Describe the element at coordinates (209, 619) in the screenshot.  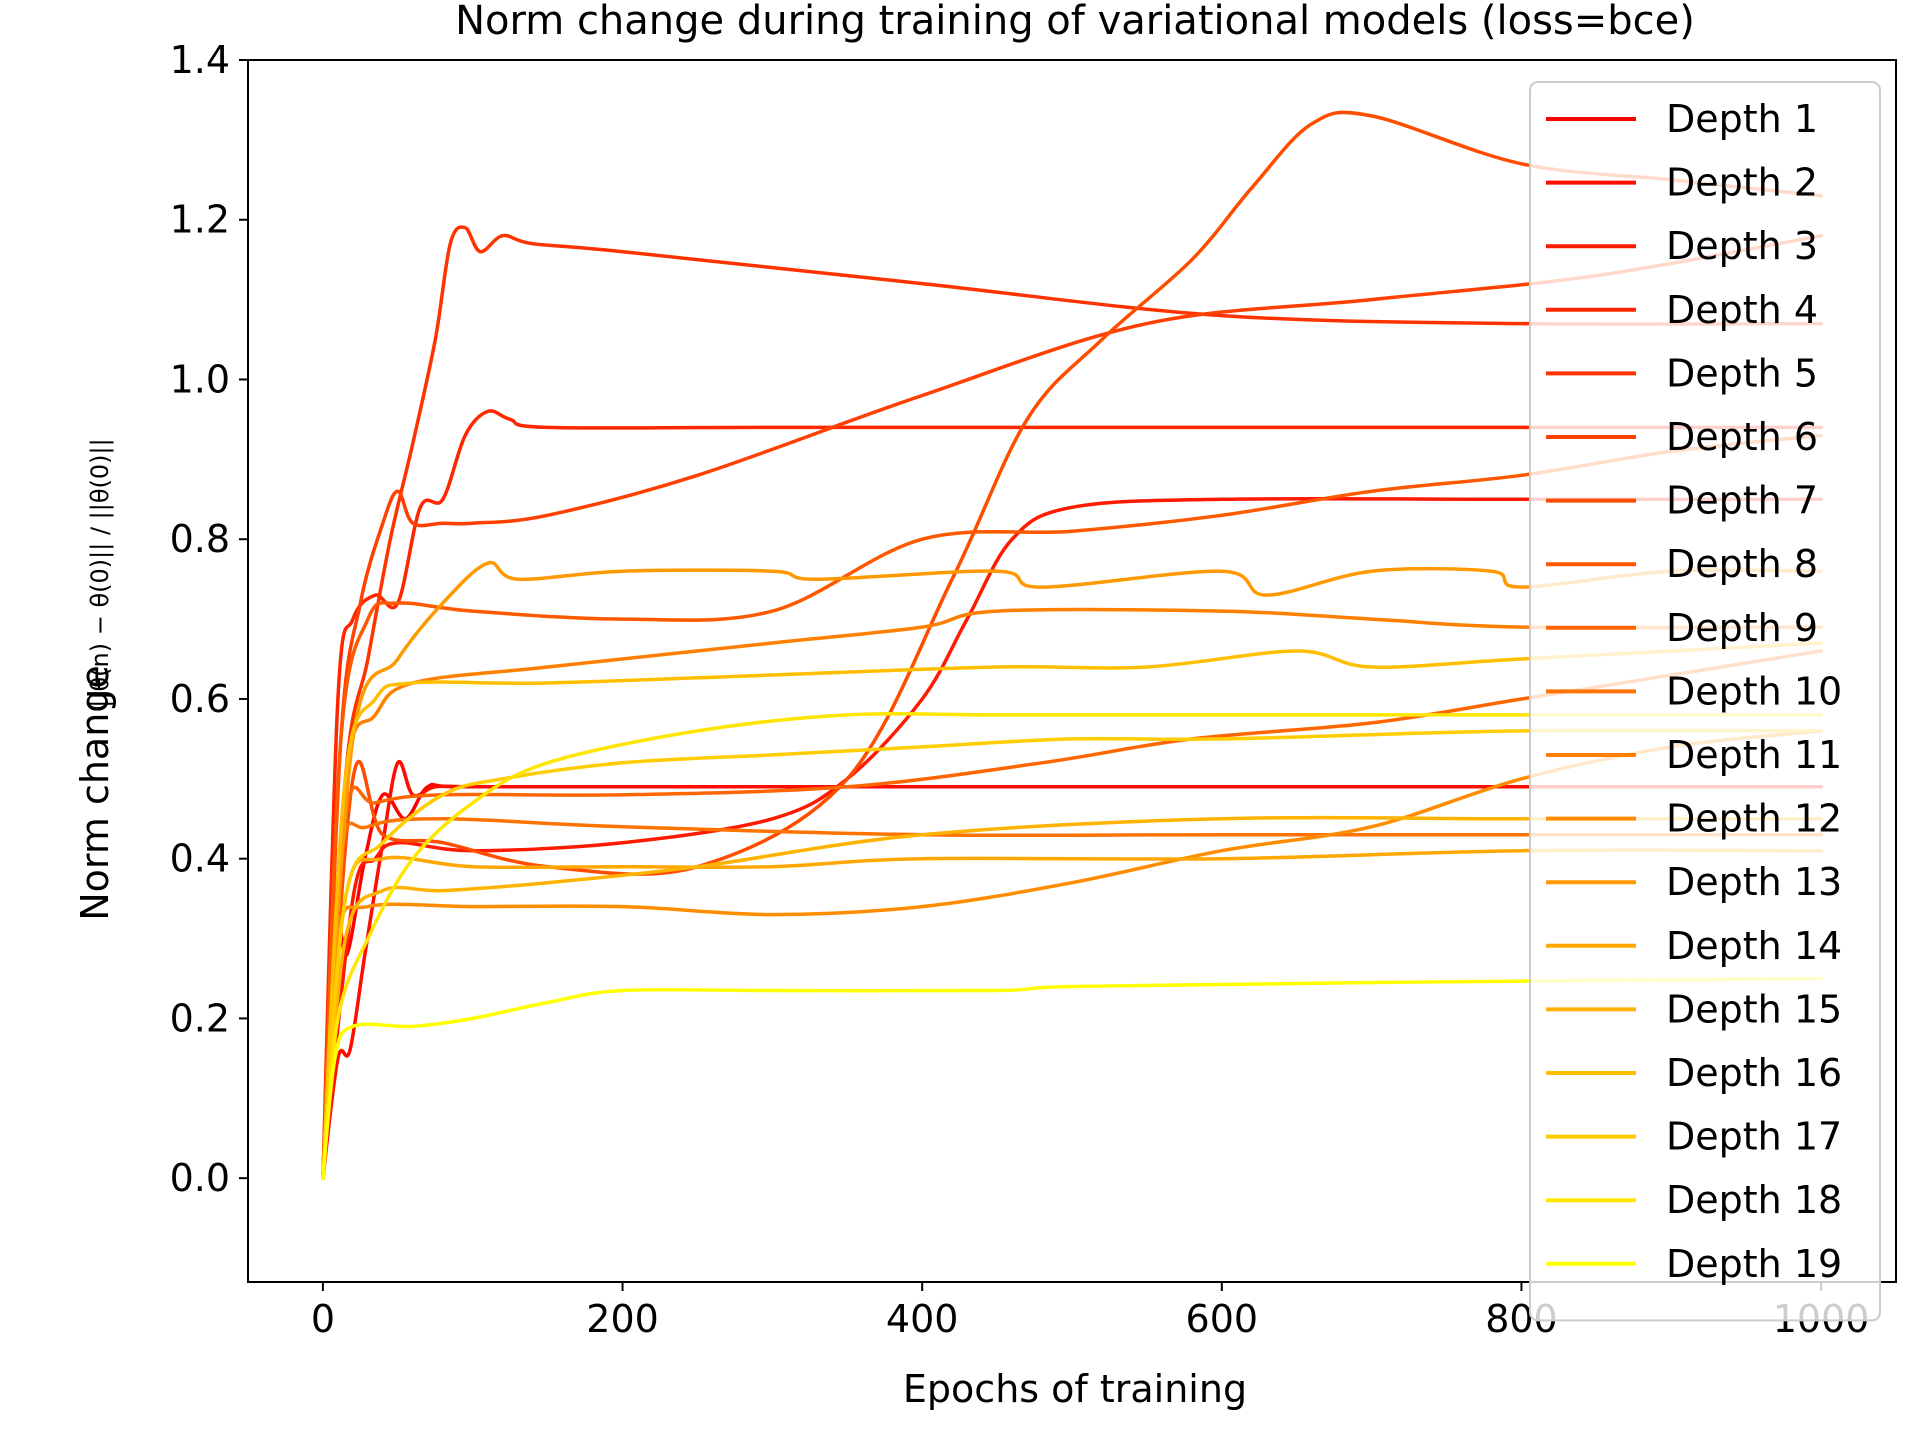
I see `y-axis: 0.0 0.2 0.4 0.6 0.8 1.0 1.2 1.4` at that location.